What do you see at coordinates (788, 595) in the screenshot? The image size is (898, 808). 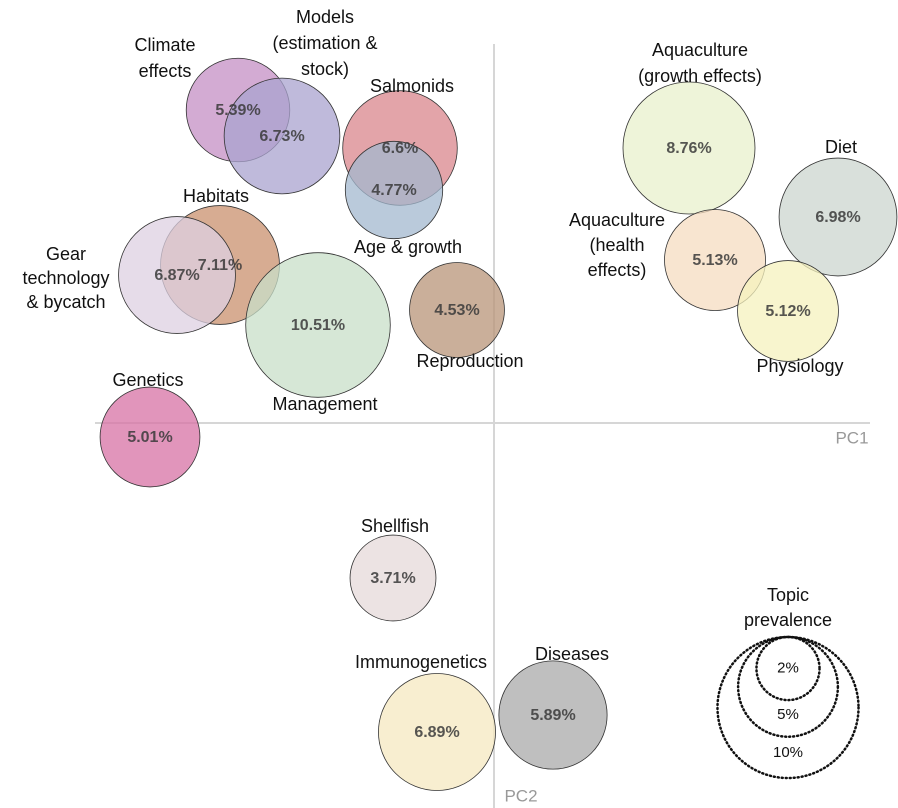 I see `legend-title: Topic` at bounding box center [788, 595].